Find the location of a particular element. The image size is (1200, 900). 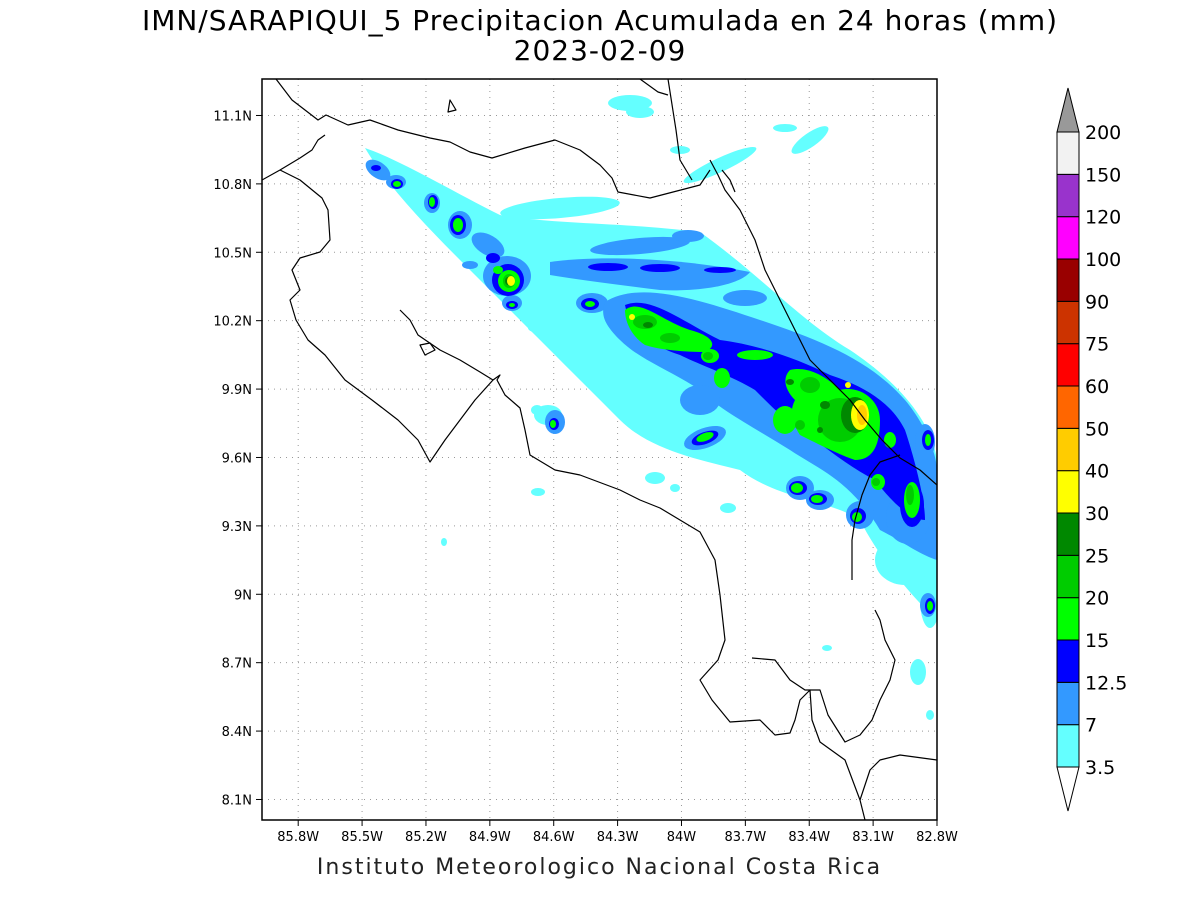

colorbar-label: 3.5 is located at coordinates (1100, 768).